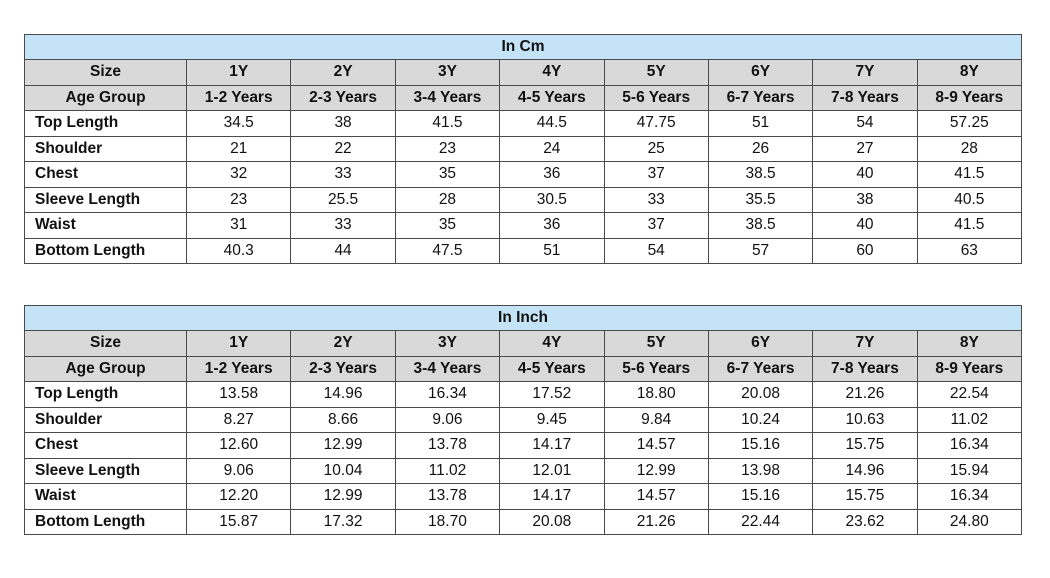  Describe the element at coordinates (447, 343) in the screenshot. I see `size-header-cell: 3Y` at that location.